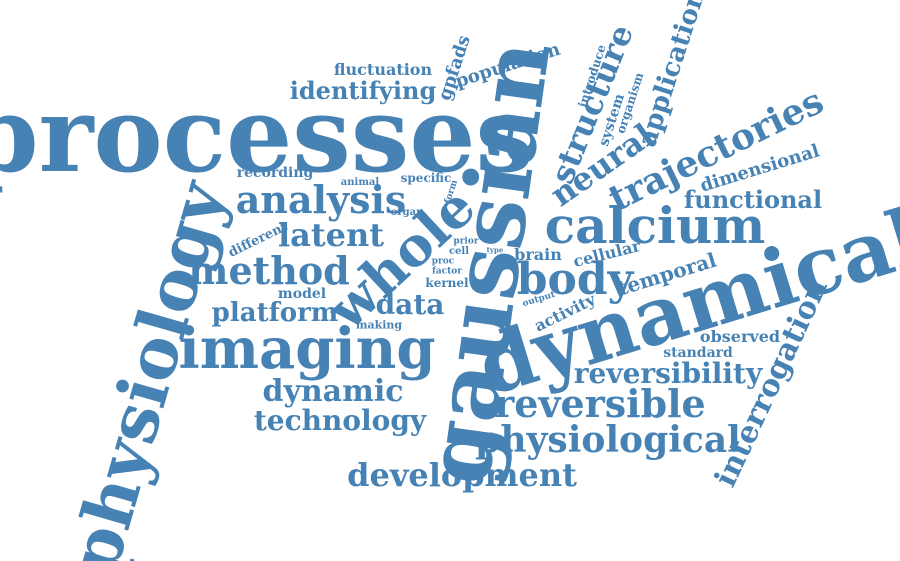 The image size is (900, 561). Describe the element at coordinates (407, 212) in the screenshot. I see `word-organ: organ` at that location.